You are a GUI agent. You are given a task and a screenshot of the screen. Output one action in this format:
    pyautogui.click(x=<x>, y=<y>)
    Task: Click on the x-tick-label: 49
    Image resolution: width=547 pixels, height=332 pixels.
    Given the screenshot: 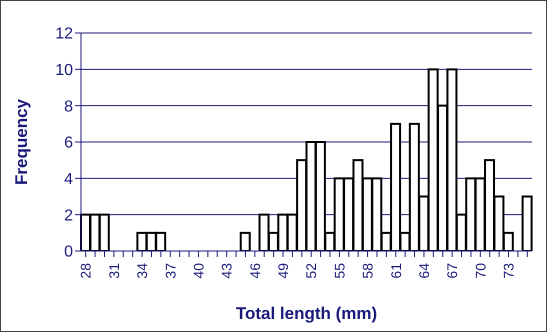 What is the action you would take?
    pyautogui.click(x=283, y=270)
    